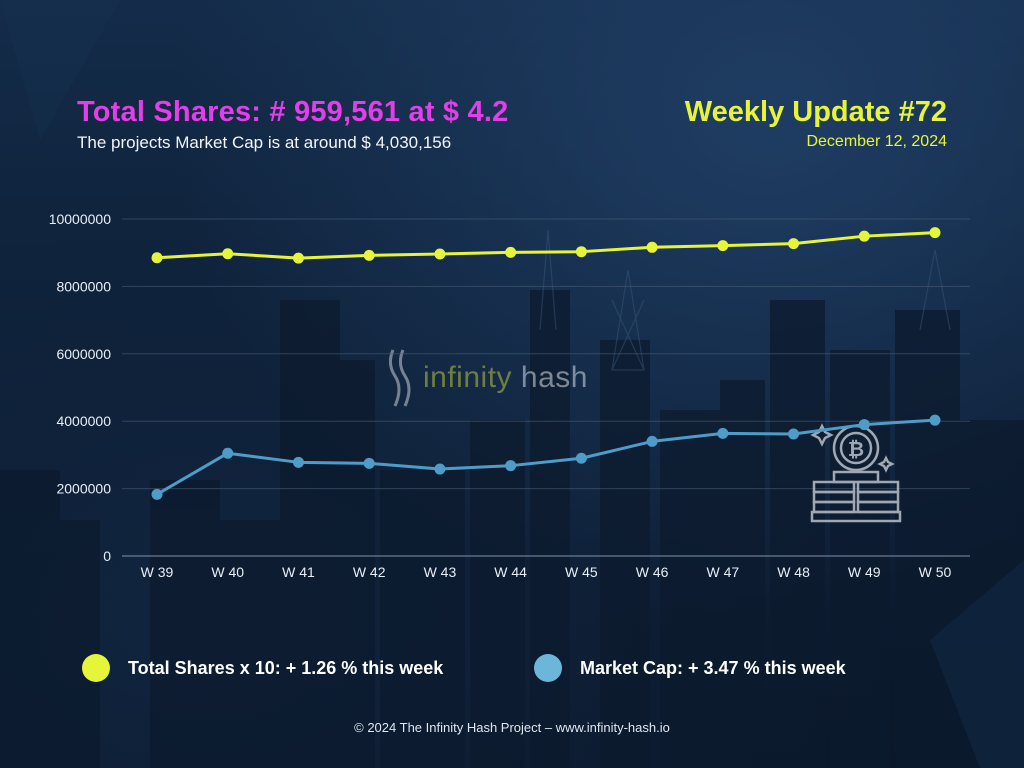  I want to click on legend-item-market-cap: Market Cap: + 3.47 % this week, so click(690, 668).